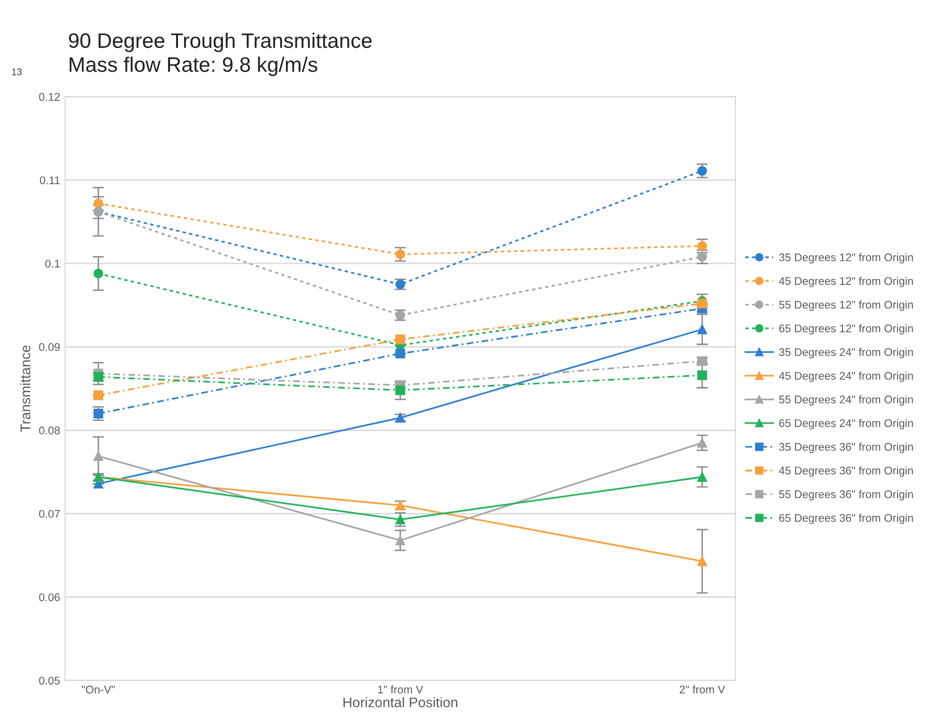 Image resolution: width=944 pixels, height=727 pixels. Describe the element at coordinates (401, 702) in the screenshot. I see `x-axis-title: Horizontal Position` at that location.